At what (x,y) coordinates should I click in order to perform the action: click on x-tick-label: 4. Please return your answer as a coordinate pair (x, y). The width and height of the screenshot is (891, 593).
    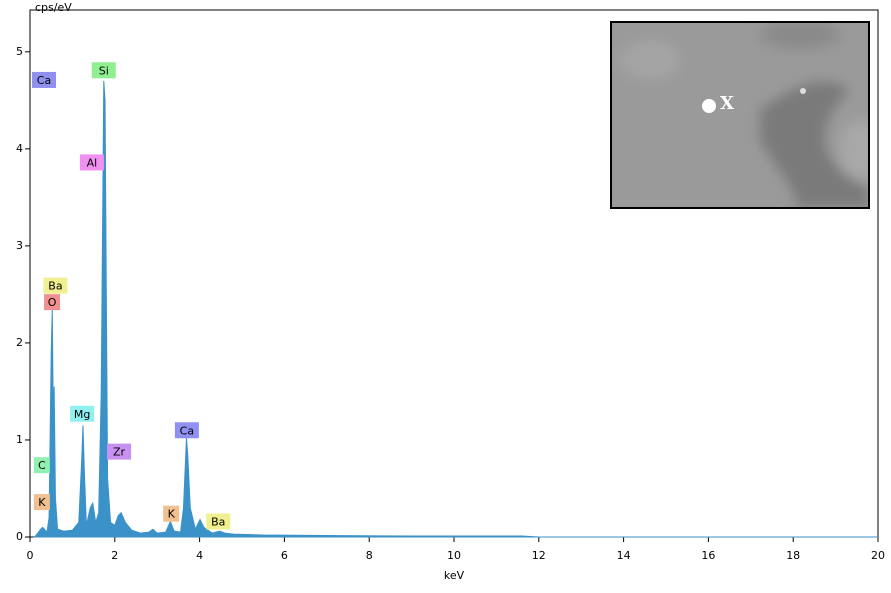
    Looking at the image, I should click on (199, 555).